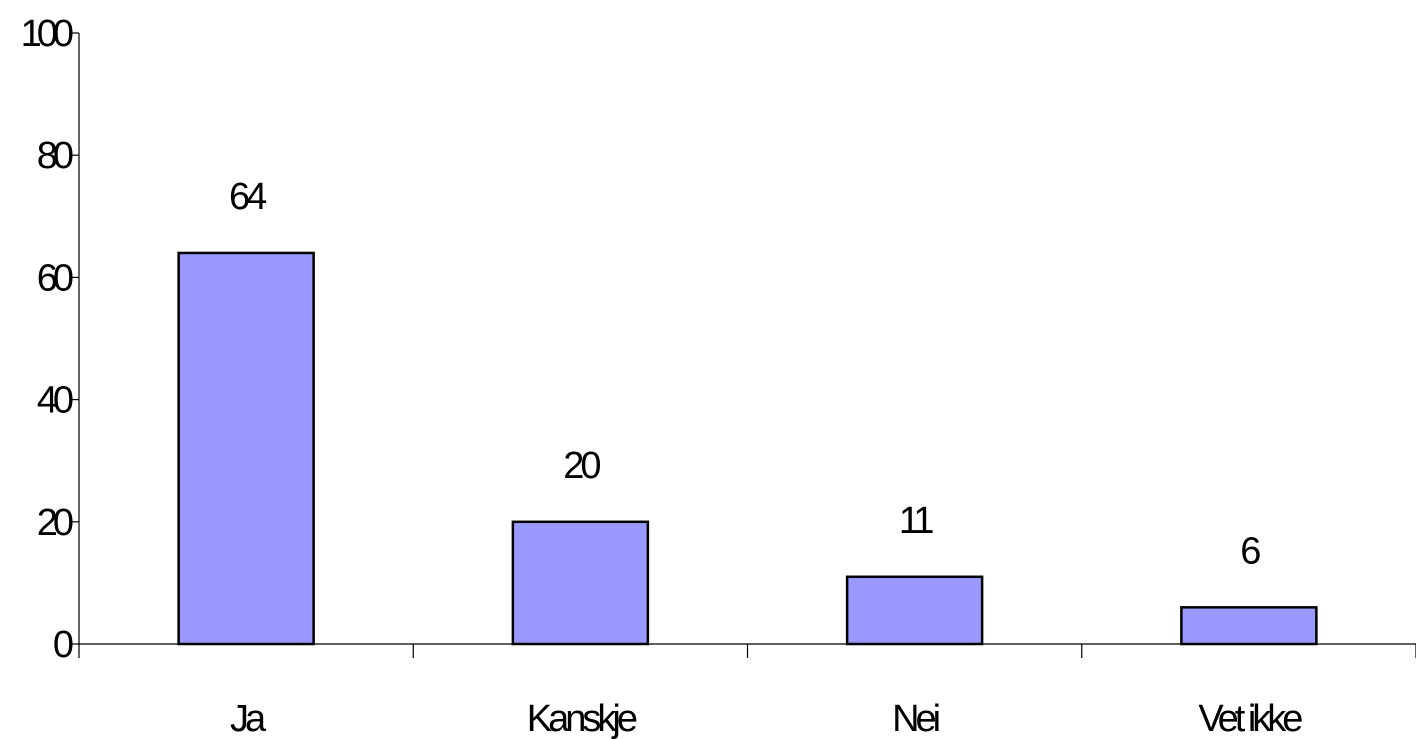  I want to click on y-axis-ticks: 0 20 40 60 80 100, so click(50, 339).